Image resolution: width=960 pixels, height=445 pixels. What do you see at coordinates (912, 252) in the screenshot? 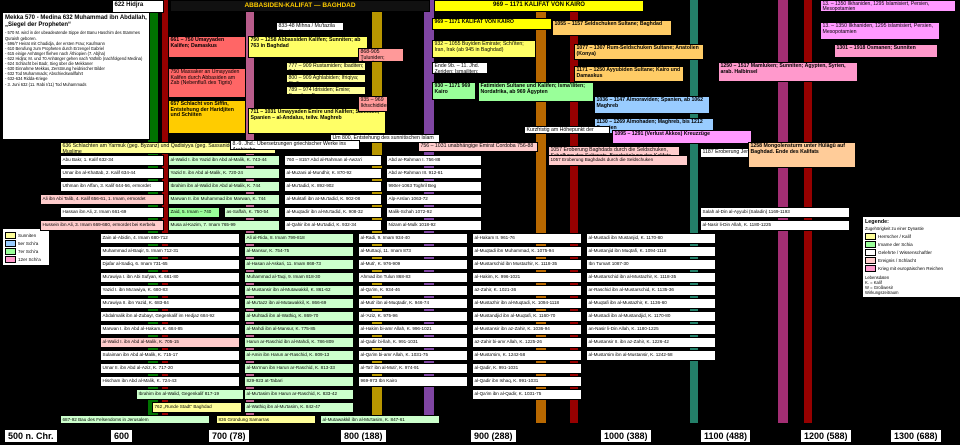
I see `legend-item: Gelehrte / Wissenschaftler` at bounding box center [912, 252].